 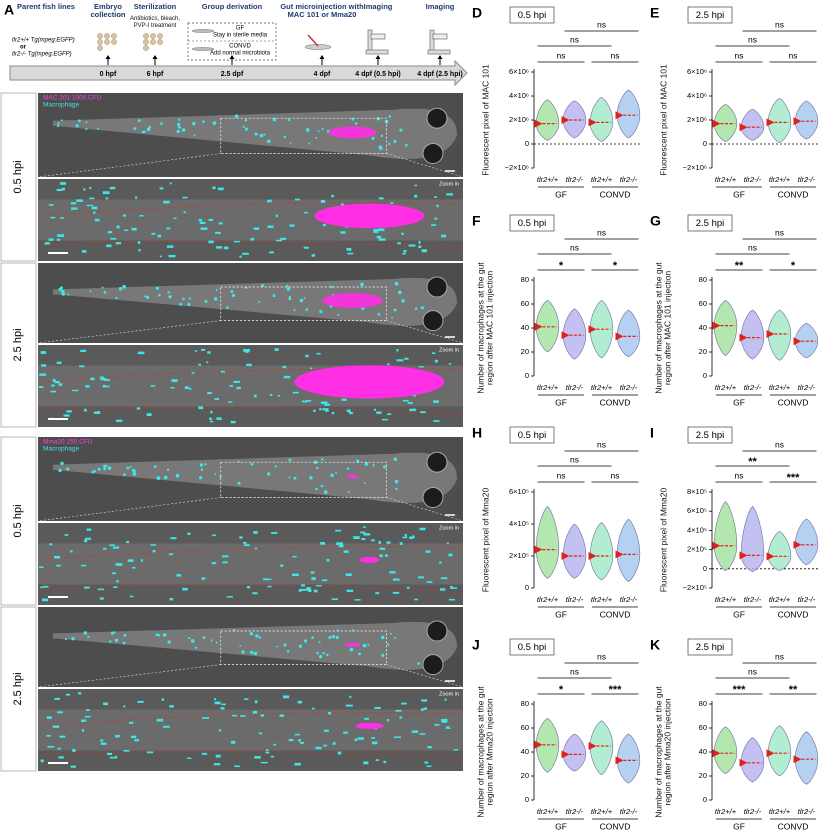 What do you see at coordinates (378, 6) in the screenshot?
I see `step-title: Imaging` at bounding box center [378, 6].